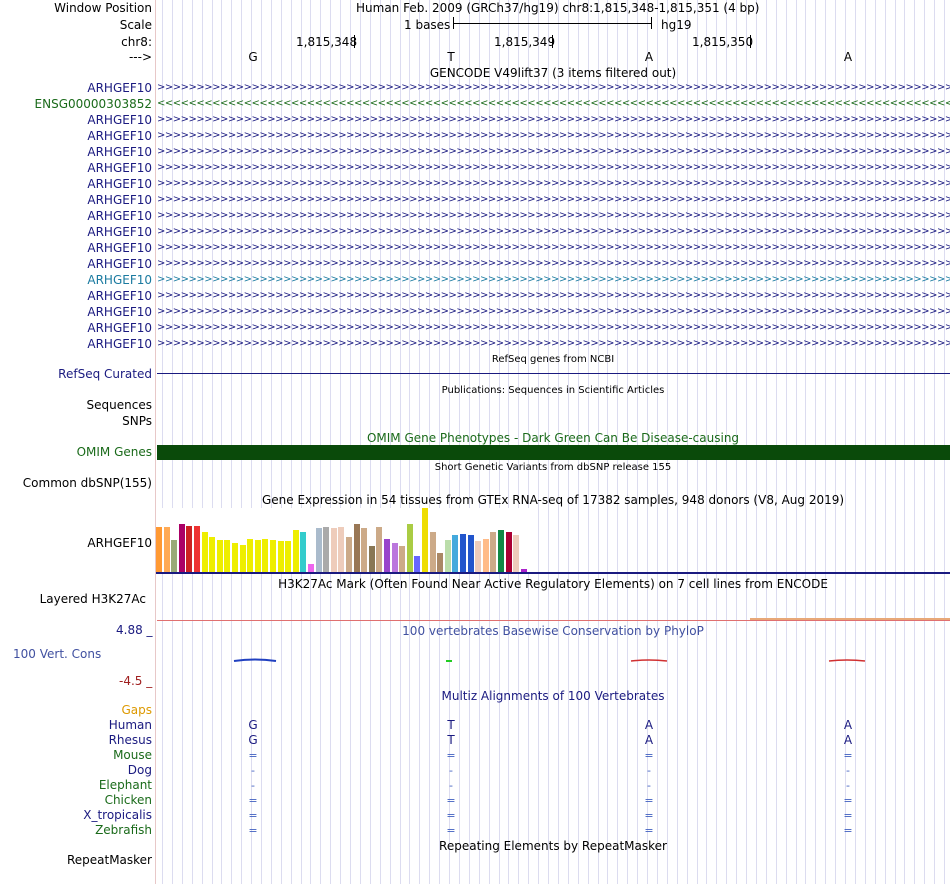 The image size is (950, 884). What do you see at coordinates (114, 452) in the screenshot?
I see `omim-label: OMIM Genes` at bounding box center [114, 452].